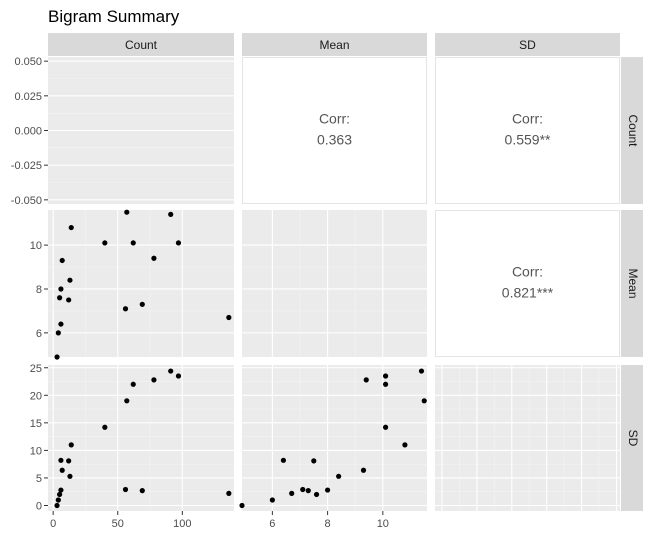  I want to click on column-strip-count, so click(141, 44).